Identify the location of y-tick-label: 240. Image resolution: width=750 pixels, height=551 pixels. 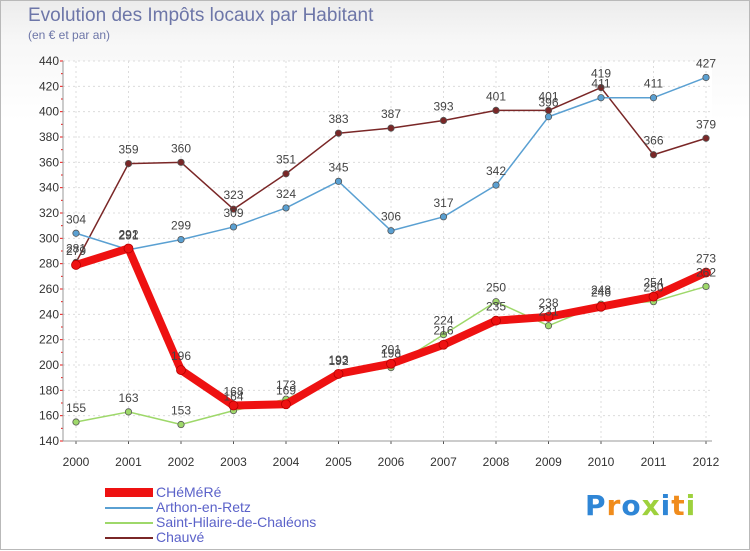
(49, 314).